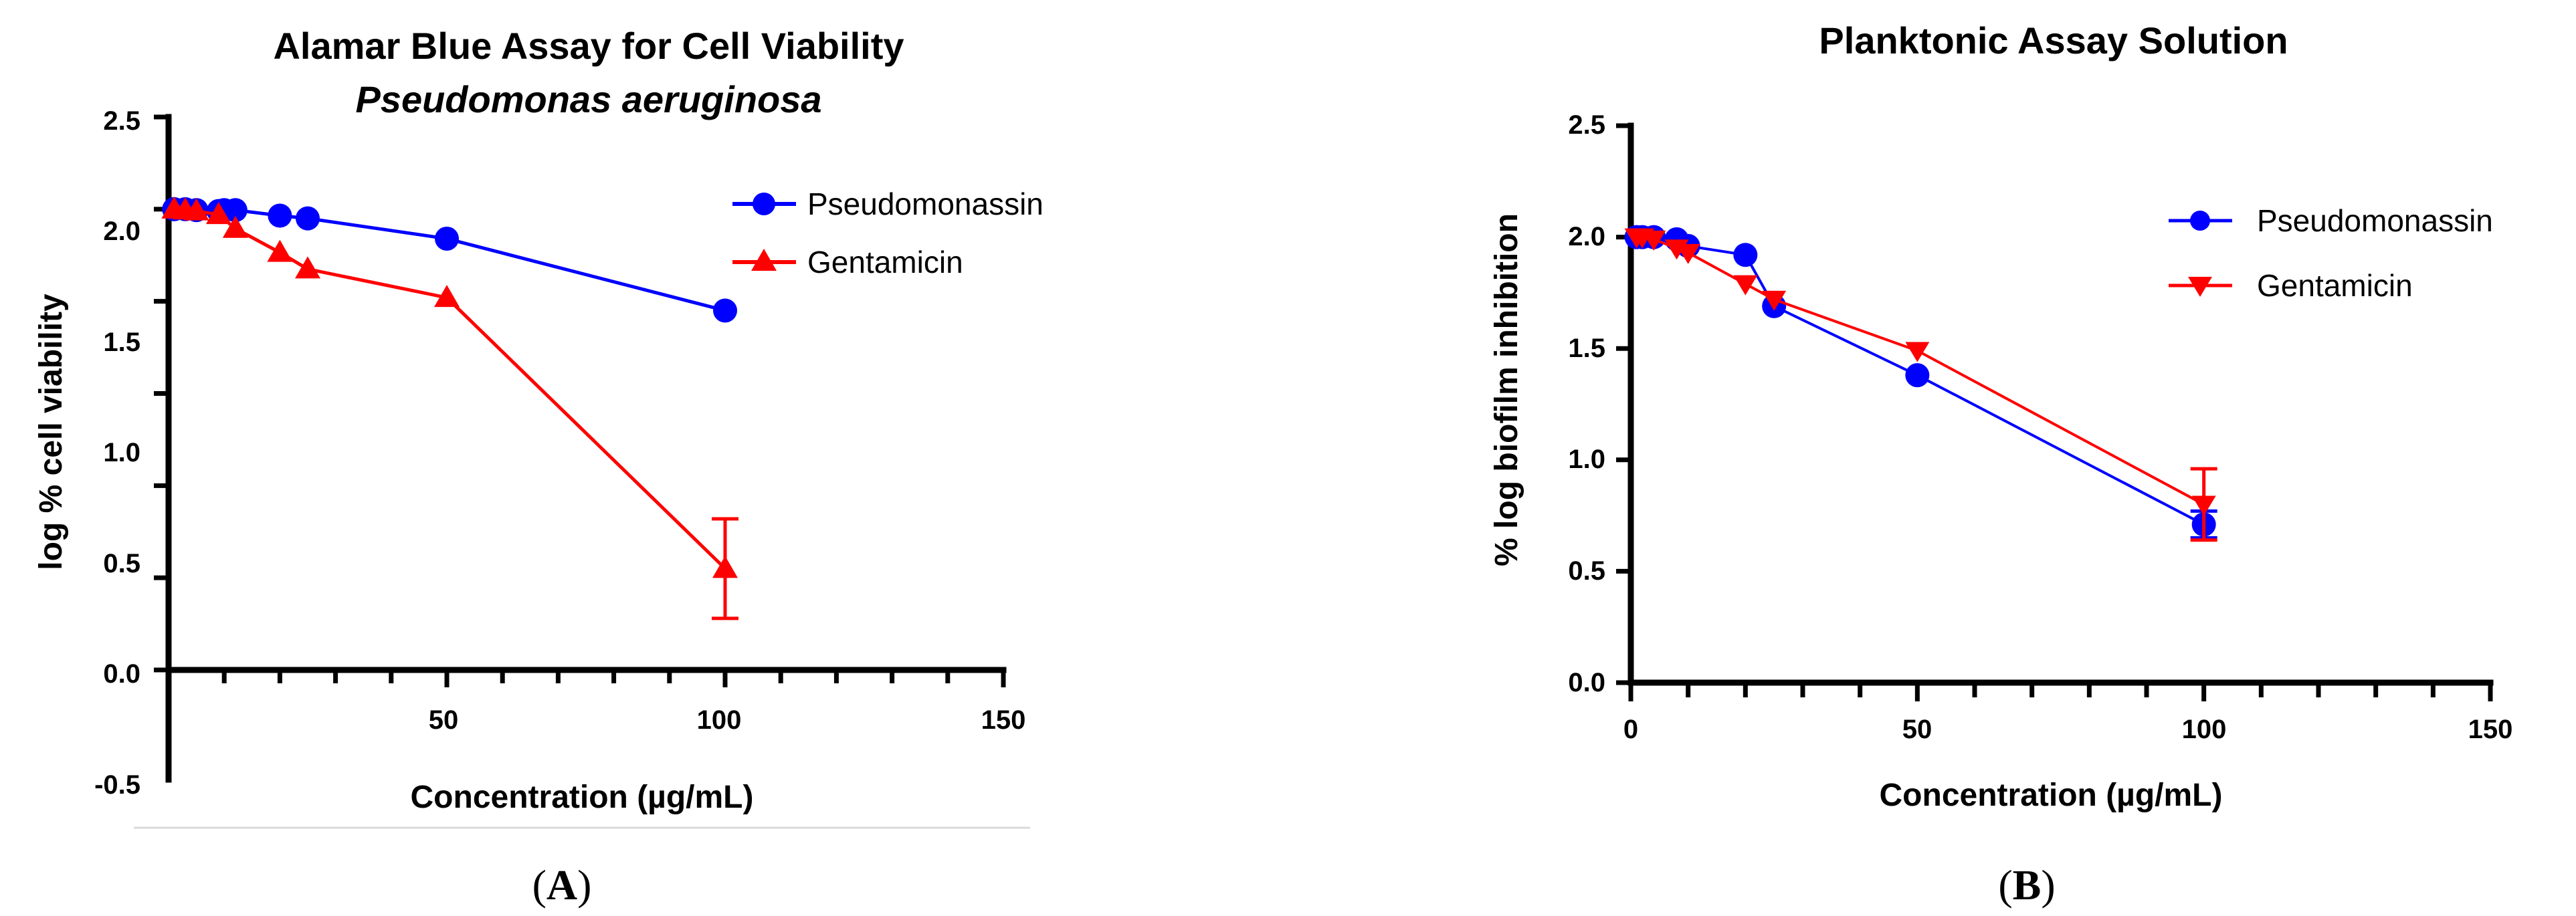 The image size is (2576, 916). I want to click on chart-a-x-tick-labels: 50 100 150, so click(727, 720).